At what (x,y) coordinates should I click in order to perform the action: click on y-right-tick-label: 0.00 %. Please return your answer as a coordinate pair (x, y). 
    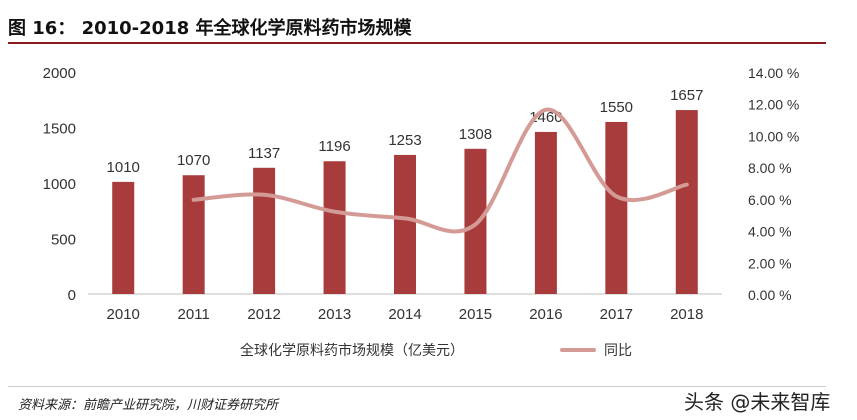
    Looking at the image, I should click on (770, 295).